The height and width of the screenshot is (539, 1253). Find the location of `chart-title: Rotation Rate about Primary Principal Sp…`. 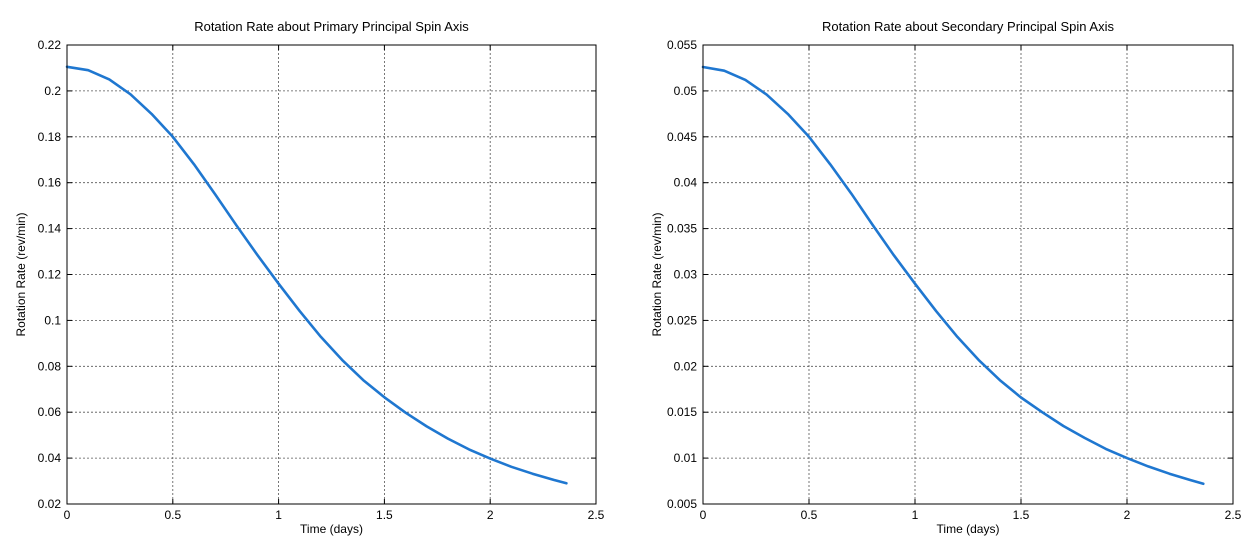

chart-title: Rotation Rate about Primary Principal Sp… is located at coordinates (331, 26).